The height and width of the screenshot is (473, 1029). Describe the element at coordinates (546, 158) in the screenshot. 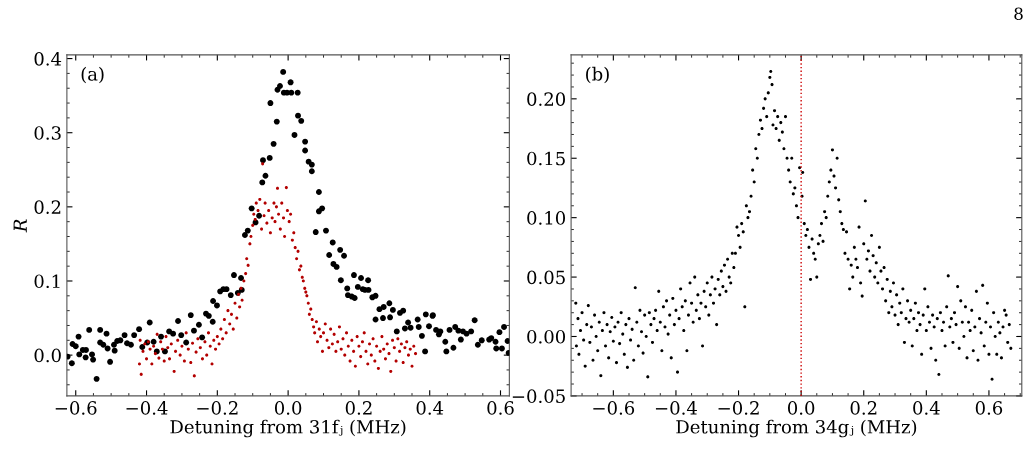

I see `y-tick-label: 0.15` at that location.